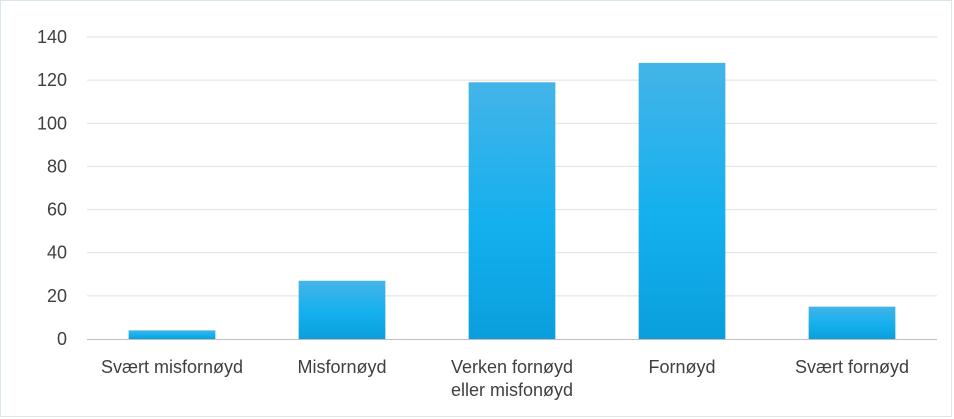  What do you see at coordinates (512, 367) in the screenshot?
I see `x-category-label-line: Verken fornøyd` at bounding box center [512, 367].